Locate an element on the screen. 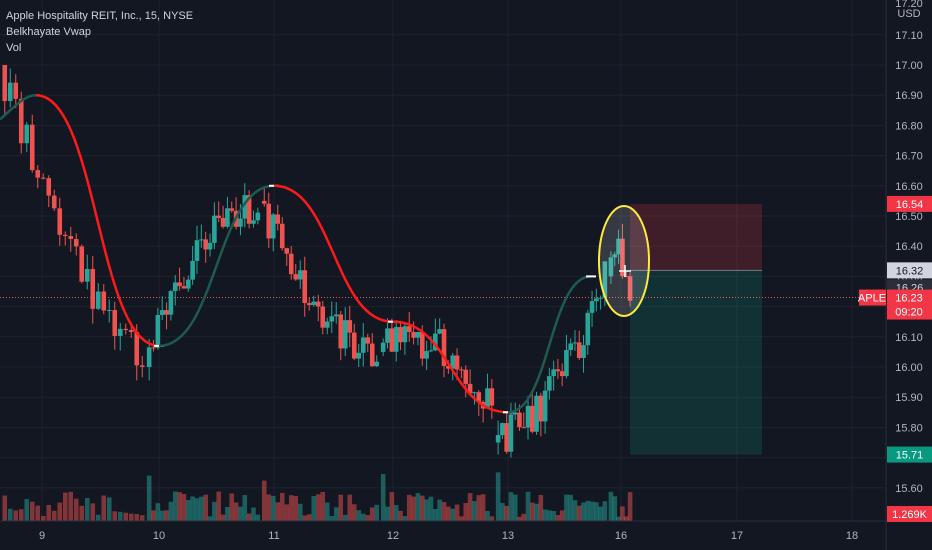 Image resolution: width=932 pixels, height=550 pixels. highlight-ellipse is located at coordinates (624, 261).